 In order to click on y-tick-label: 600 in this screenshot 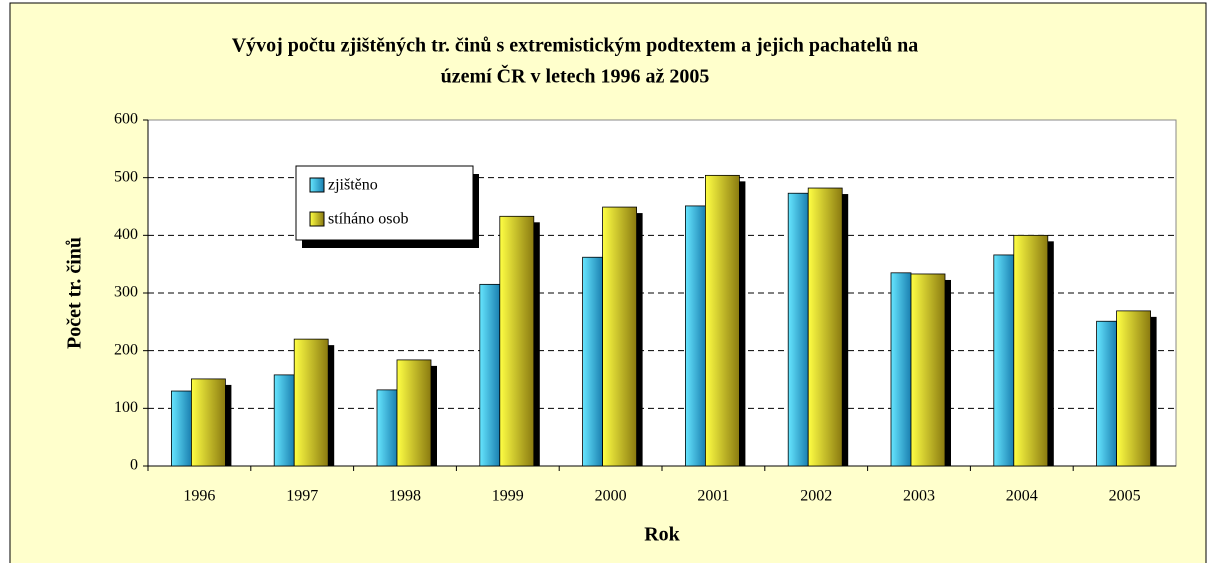, I will do `click(126, 119)`.